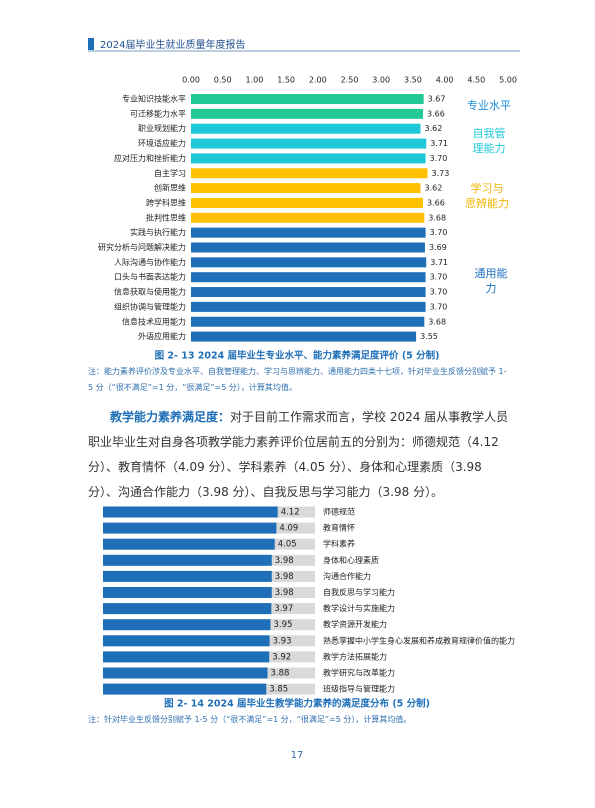  I want to click on group-label: 学习与思辨能力, so click(487, 195).